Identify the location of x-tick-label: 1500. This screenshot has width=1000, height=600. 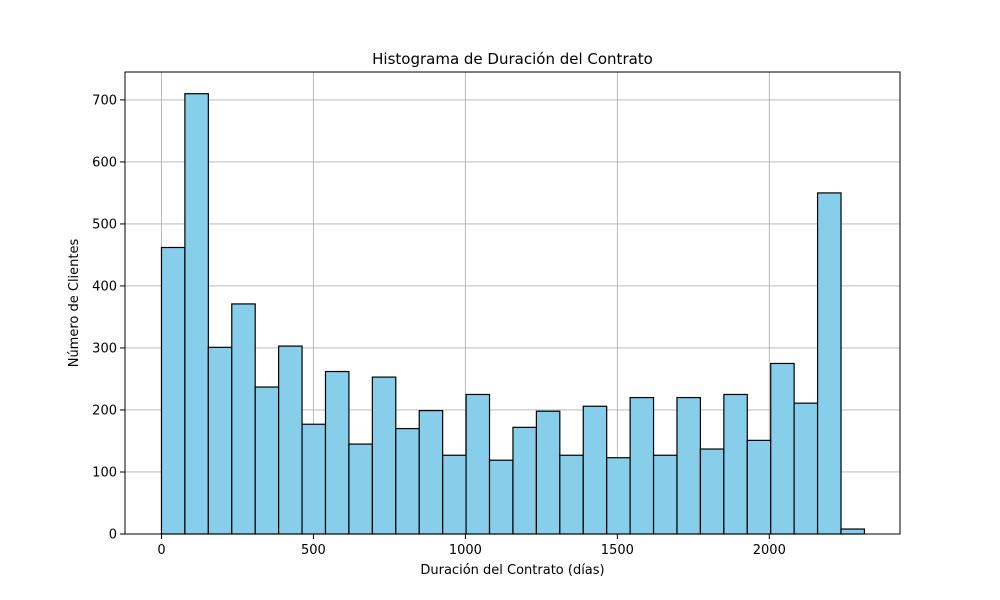
(617, 550).